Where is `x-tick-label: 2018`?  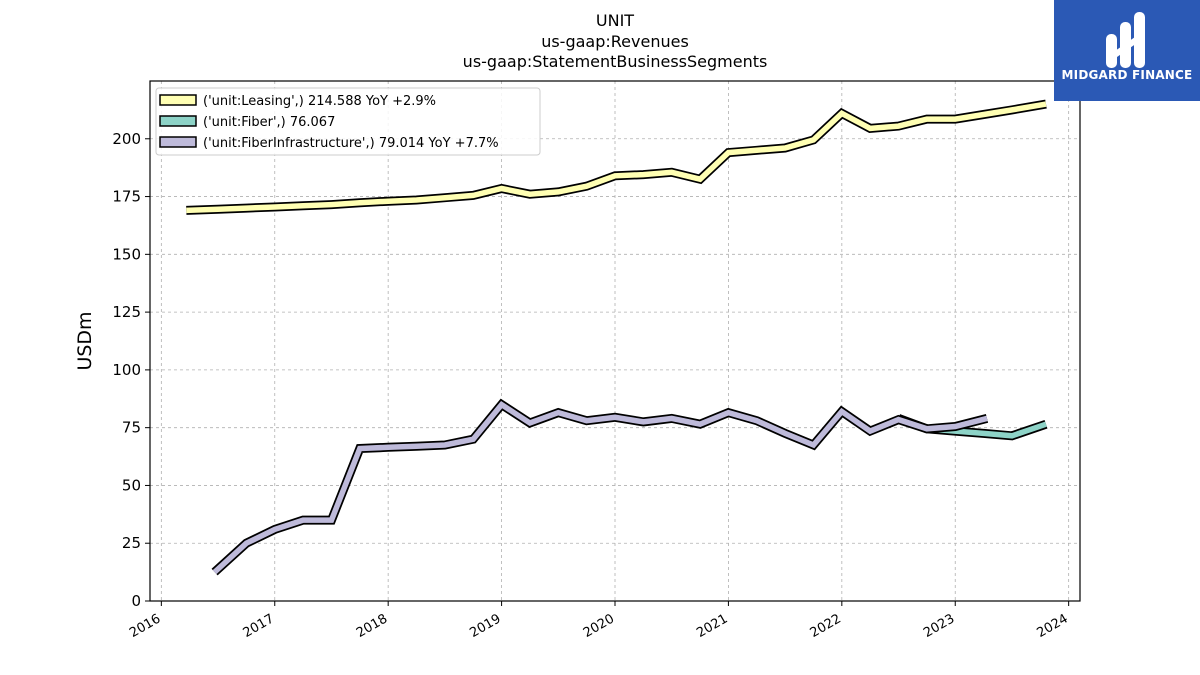
x-tick-label: 2018 is located at coordinates (372, 626).